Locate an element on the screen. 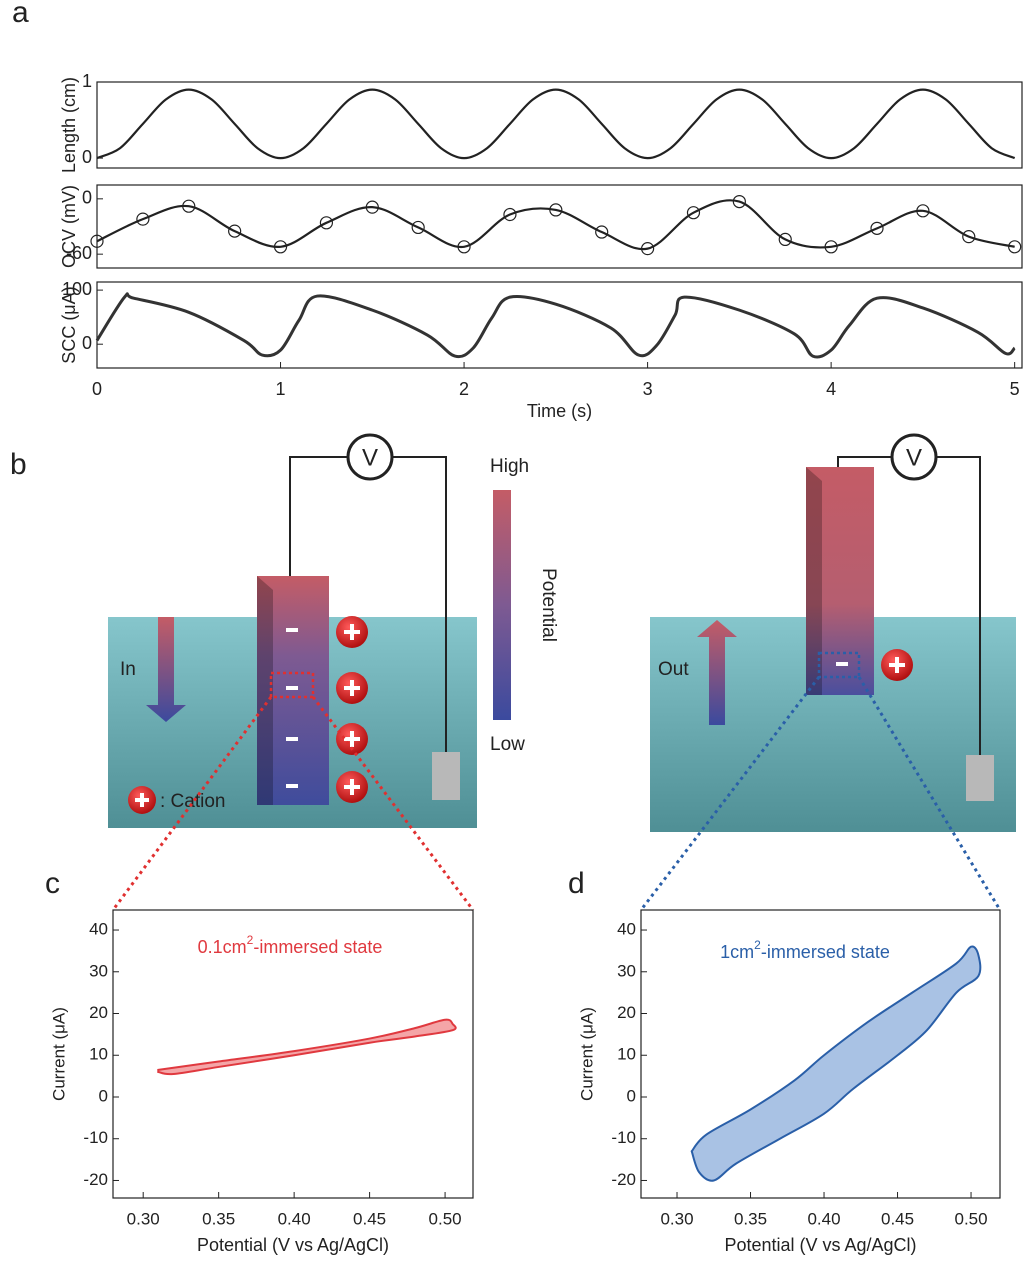 The width and height of the screenshot is (1027, 1273). colorbar-low: Low is located at coordinates (507, 744).